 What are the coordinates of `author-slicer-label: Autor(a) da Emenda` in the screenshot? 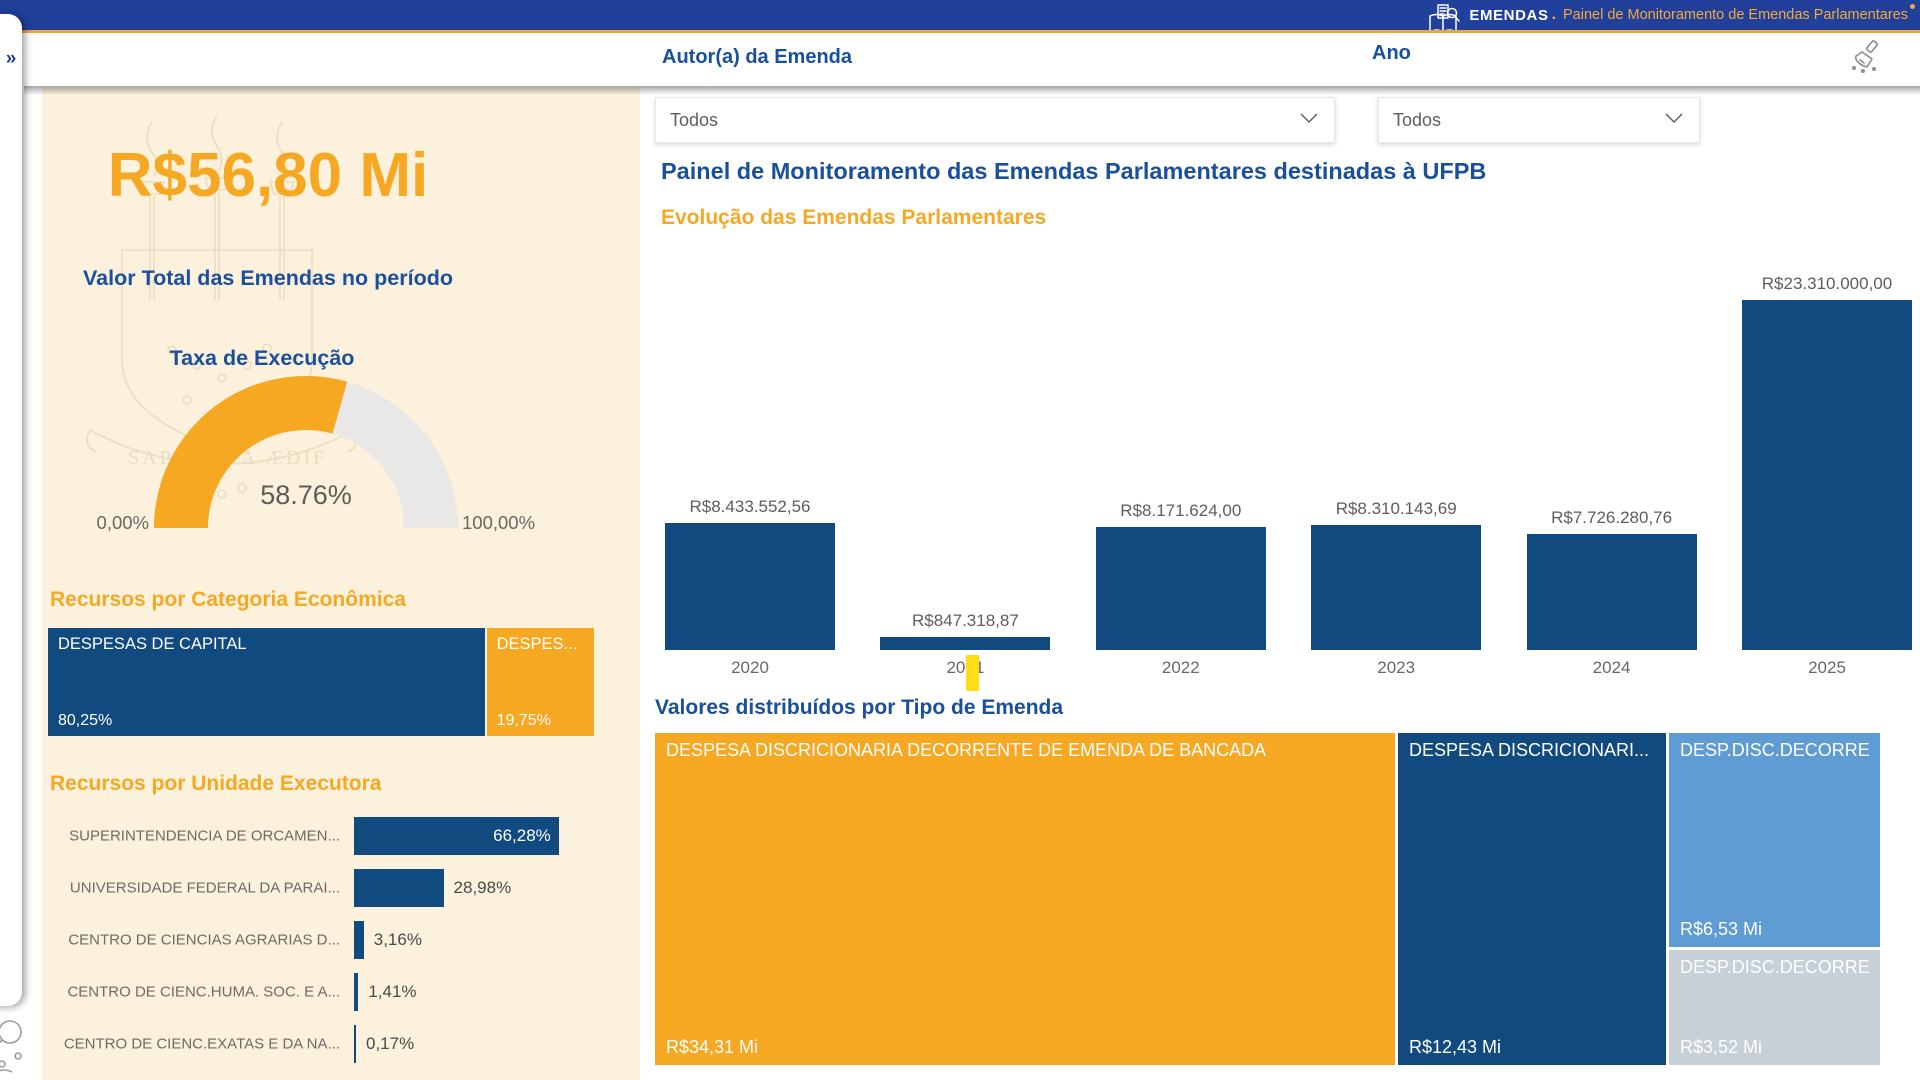 It's located at (757, 57).